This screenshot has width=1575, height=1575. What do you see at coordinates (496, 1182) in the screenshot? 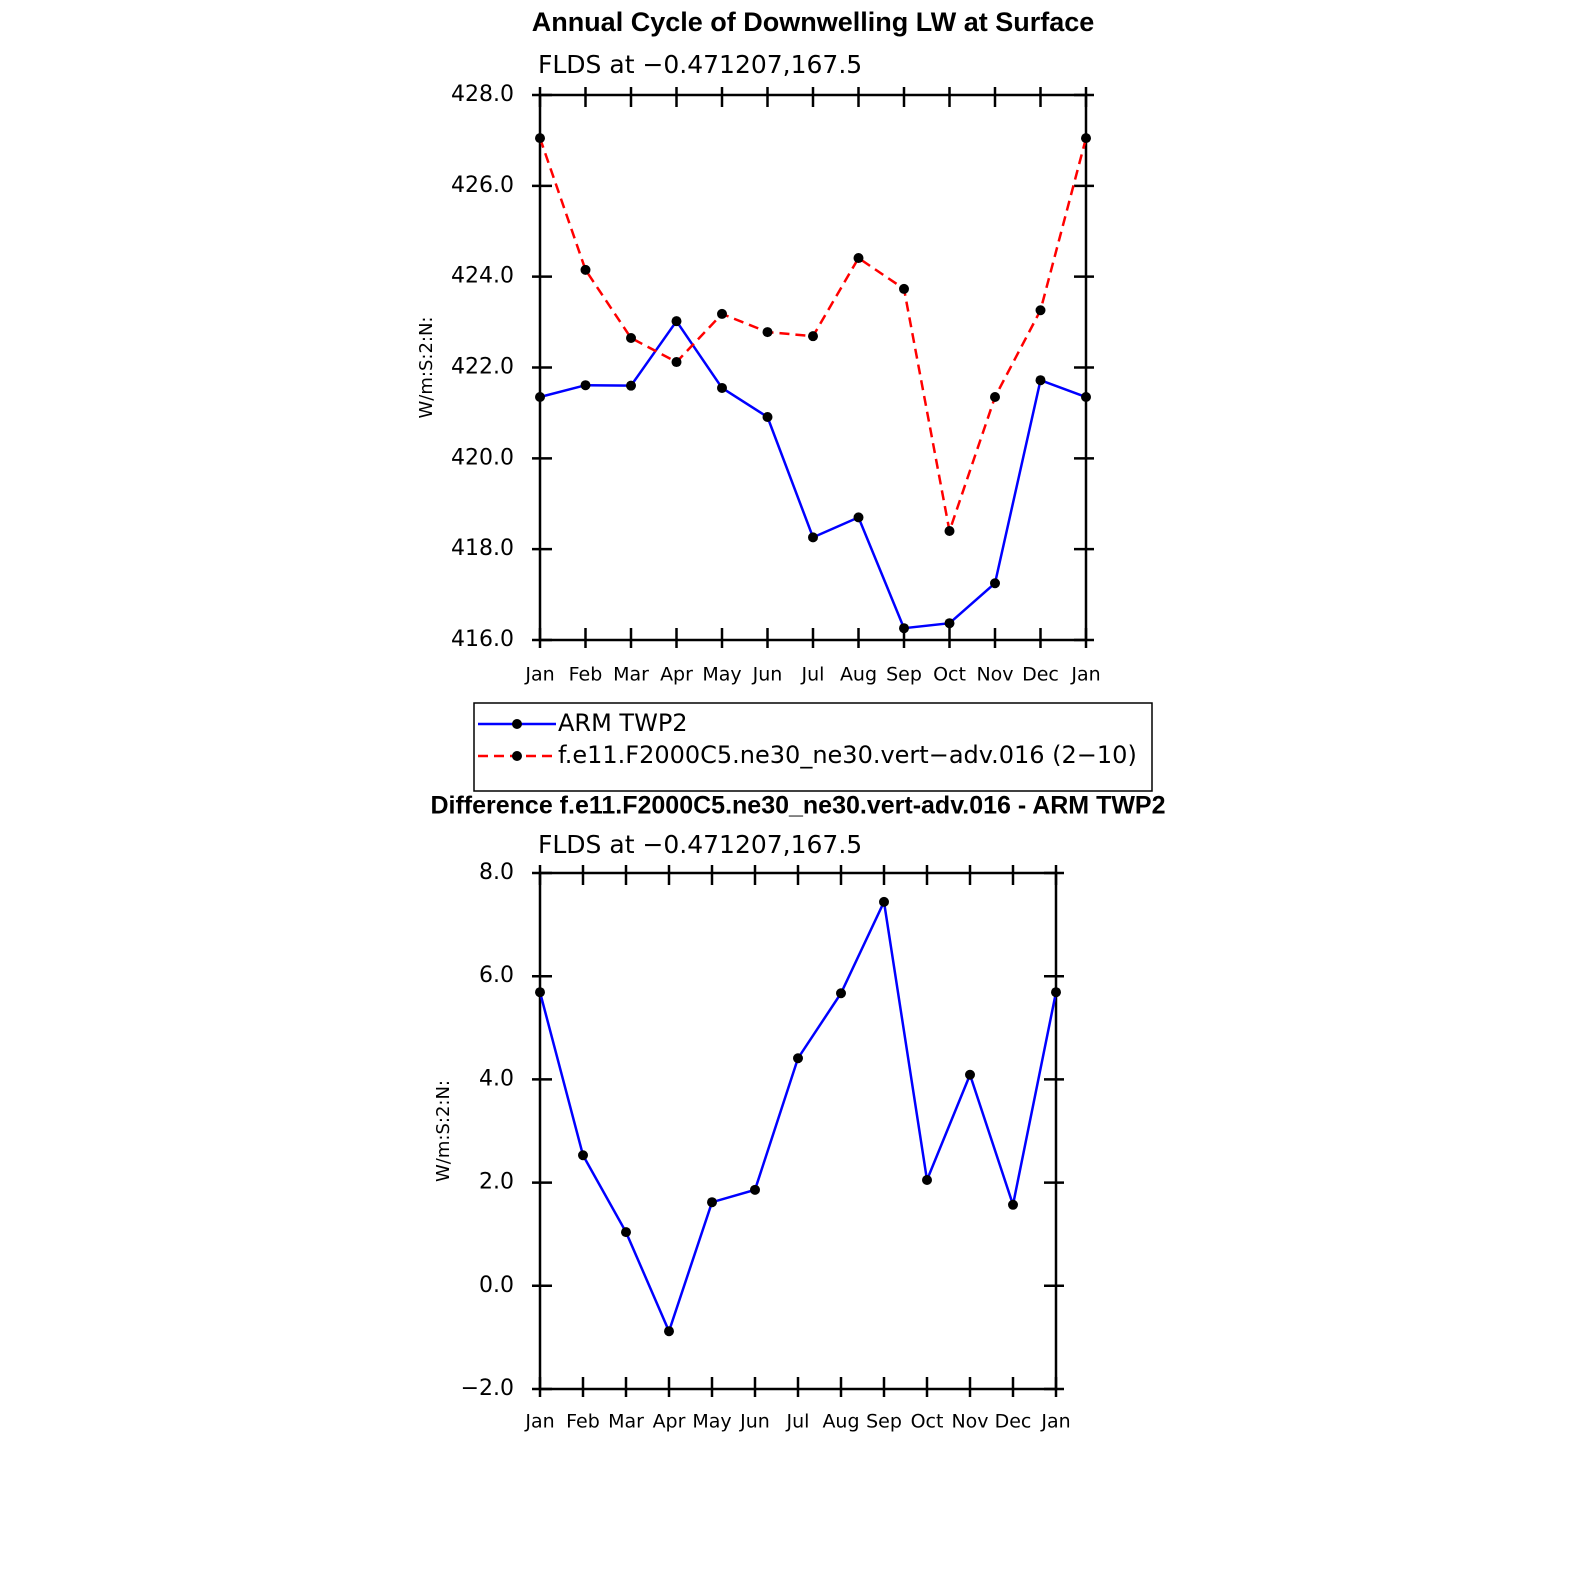
I see `y-tick-label: 2.0` at bounding box center [496, 1182].